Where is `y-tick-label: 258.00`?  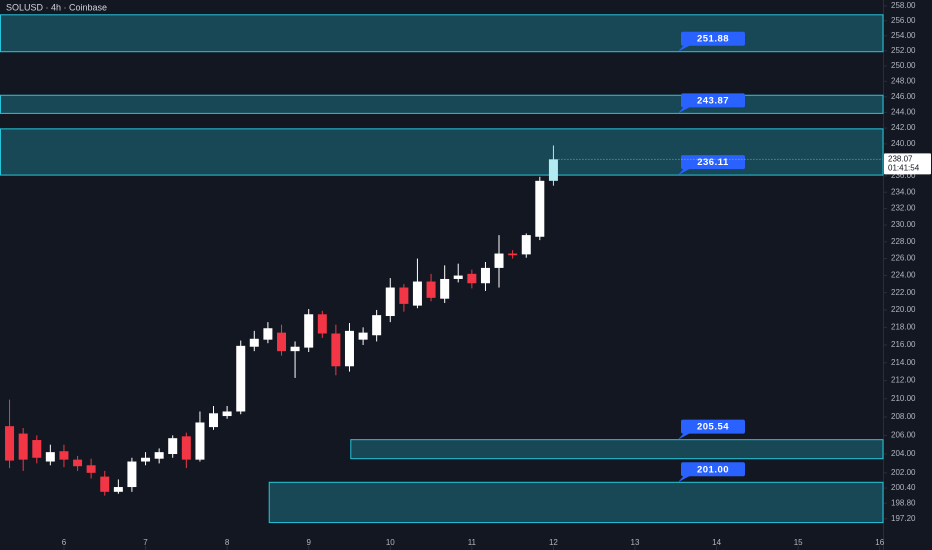 y-tick-label: 258.00 is located at coordinates (903, 5).